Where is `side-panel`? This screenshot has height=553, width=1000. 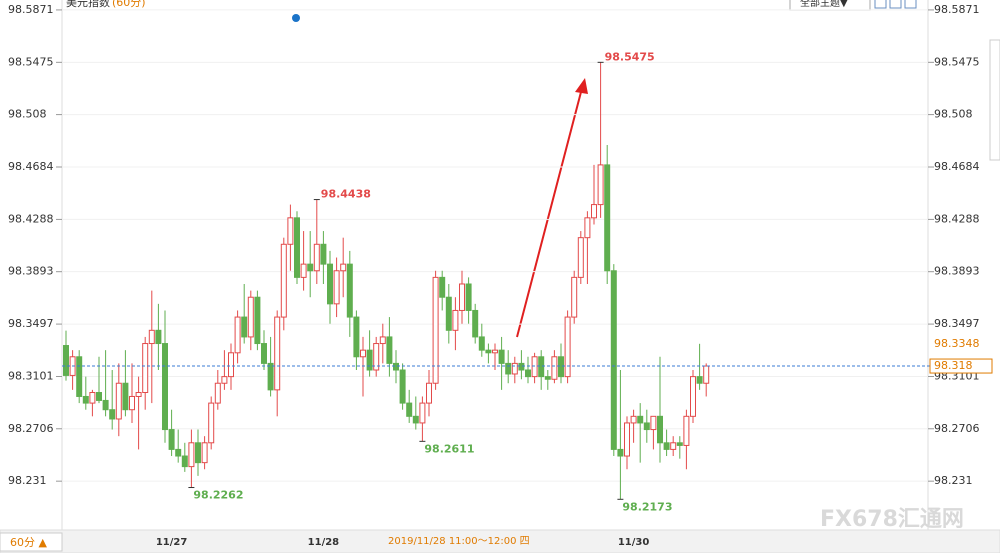
side-panel is located at coordinates (994, 100).